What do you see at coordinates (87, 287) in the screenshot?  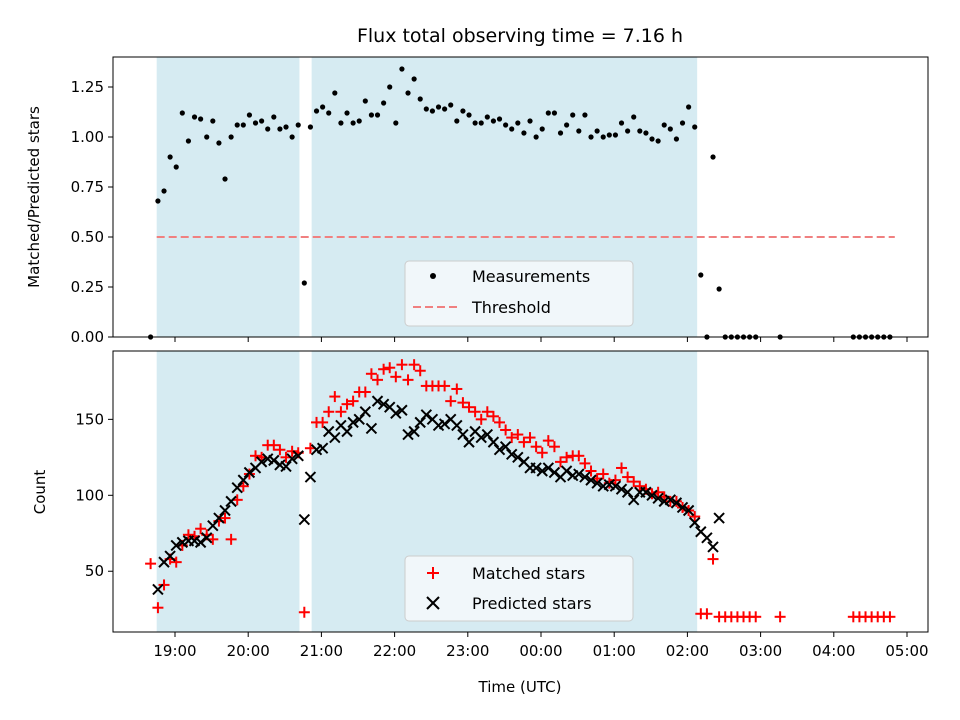 I see `top-y-tick-label: 0.25` at bounding box center [87, 287].